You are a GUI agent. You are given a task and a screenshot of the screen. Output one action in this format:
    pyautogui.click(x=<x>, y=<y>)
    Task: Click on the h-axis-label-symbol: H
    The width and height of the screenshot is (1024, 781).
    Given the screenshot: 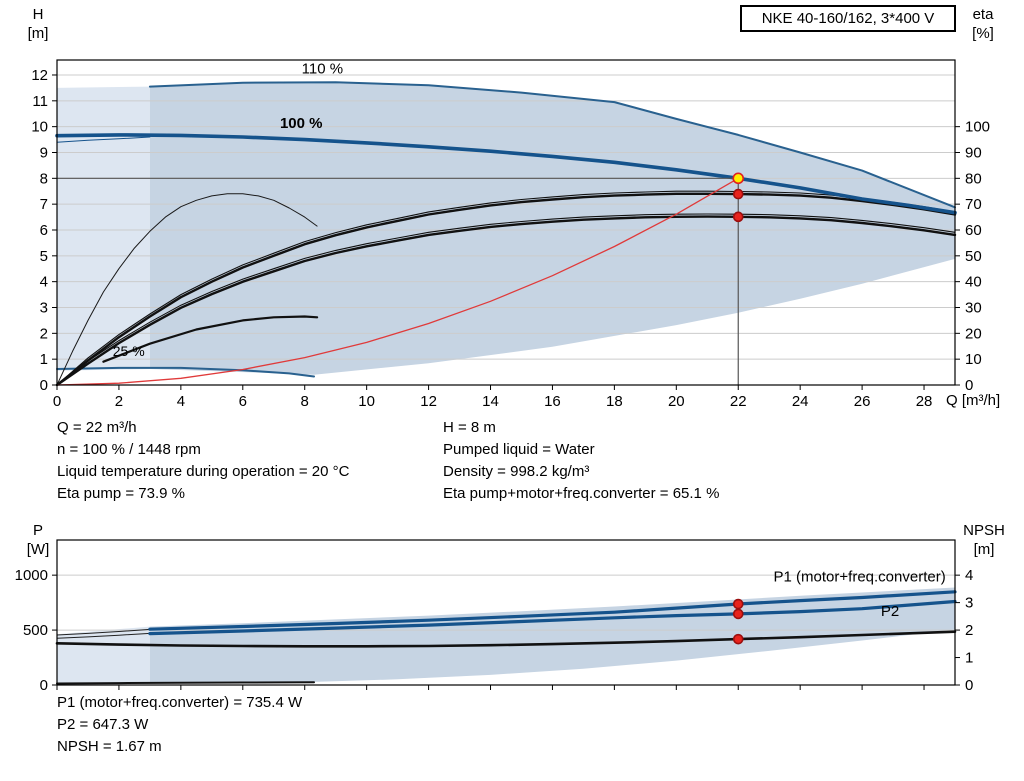 What is the action you would take?
    pyautogui.click(x=38, y=14)
    